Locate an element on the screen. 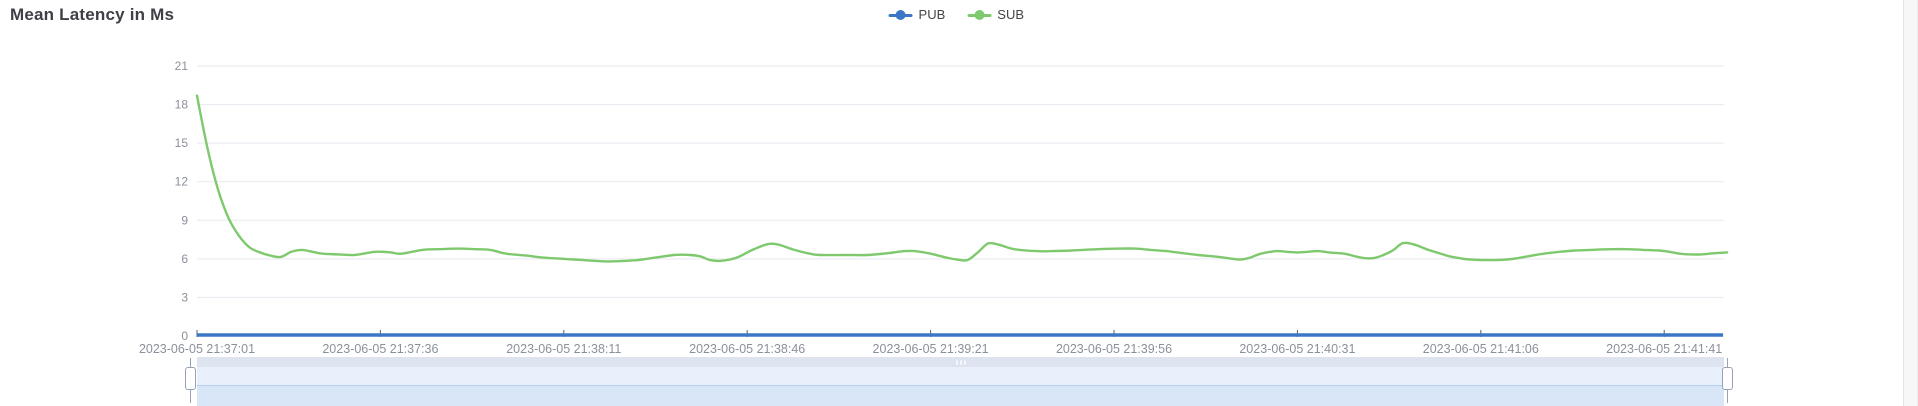 The width and height of the screenshot is (1918, 406). slider-selected-area is located at coordinates (960, 376).